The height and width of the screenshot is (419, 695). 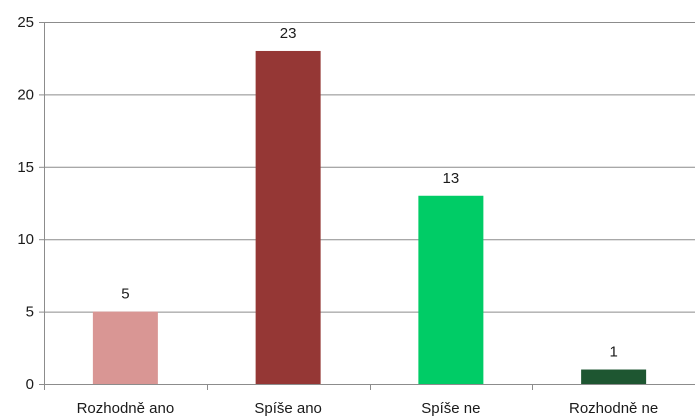 I want to click on data-label: 13, so click(x=451, y=178).